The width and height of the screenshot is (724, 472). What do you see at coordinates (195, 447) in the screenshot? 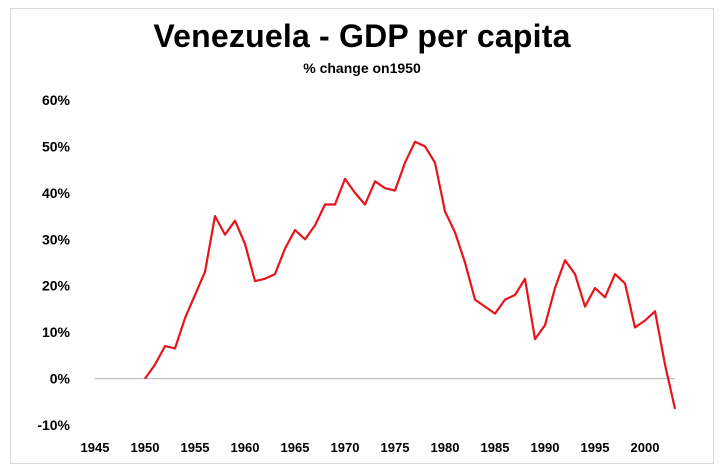
I see `x-tick-label: 1955` at bounding box center [195, 447].